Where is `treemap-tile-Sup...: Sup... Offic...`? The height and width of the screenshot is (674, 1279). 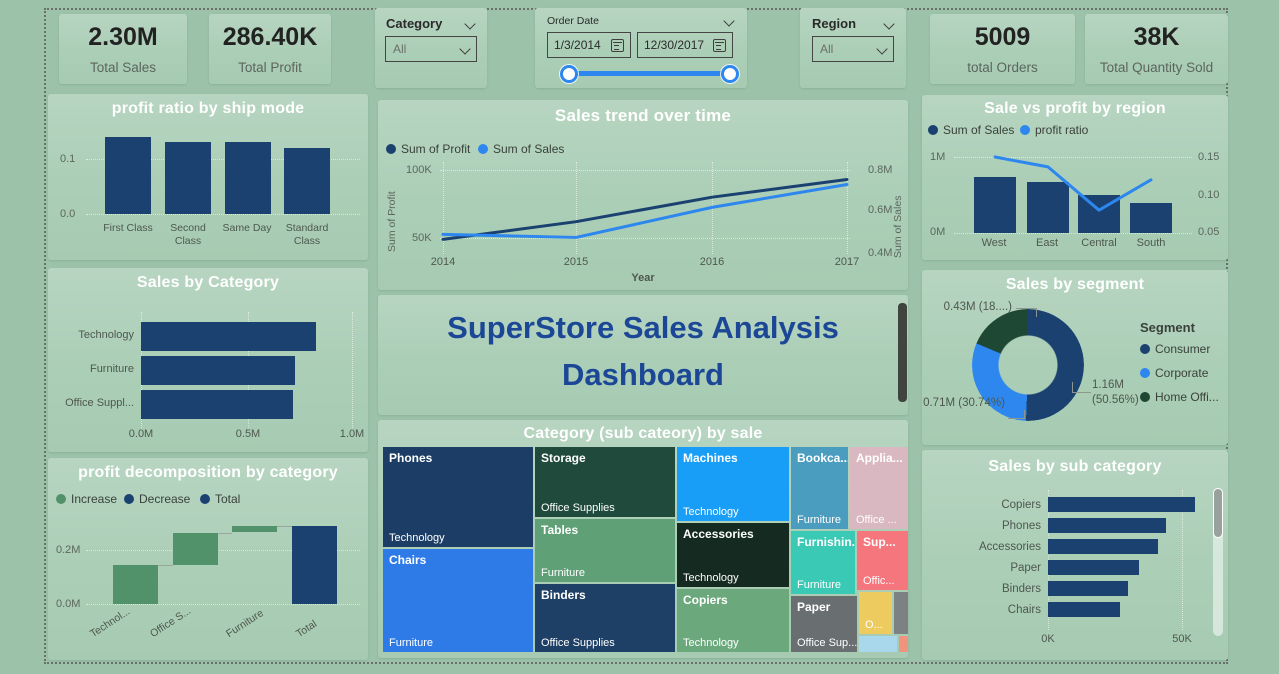 treemap-tile-Sup...: Sup... Offic... is located at coordinates (882, 560).